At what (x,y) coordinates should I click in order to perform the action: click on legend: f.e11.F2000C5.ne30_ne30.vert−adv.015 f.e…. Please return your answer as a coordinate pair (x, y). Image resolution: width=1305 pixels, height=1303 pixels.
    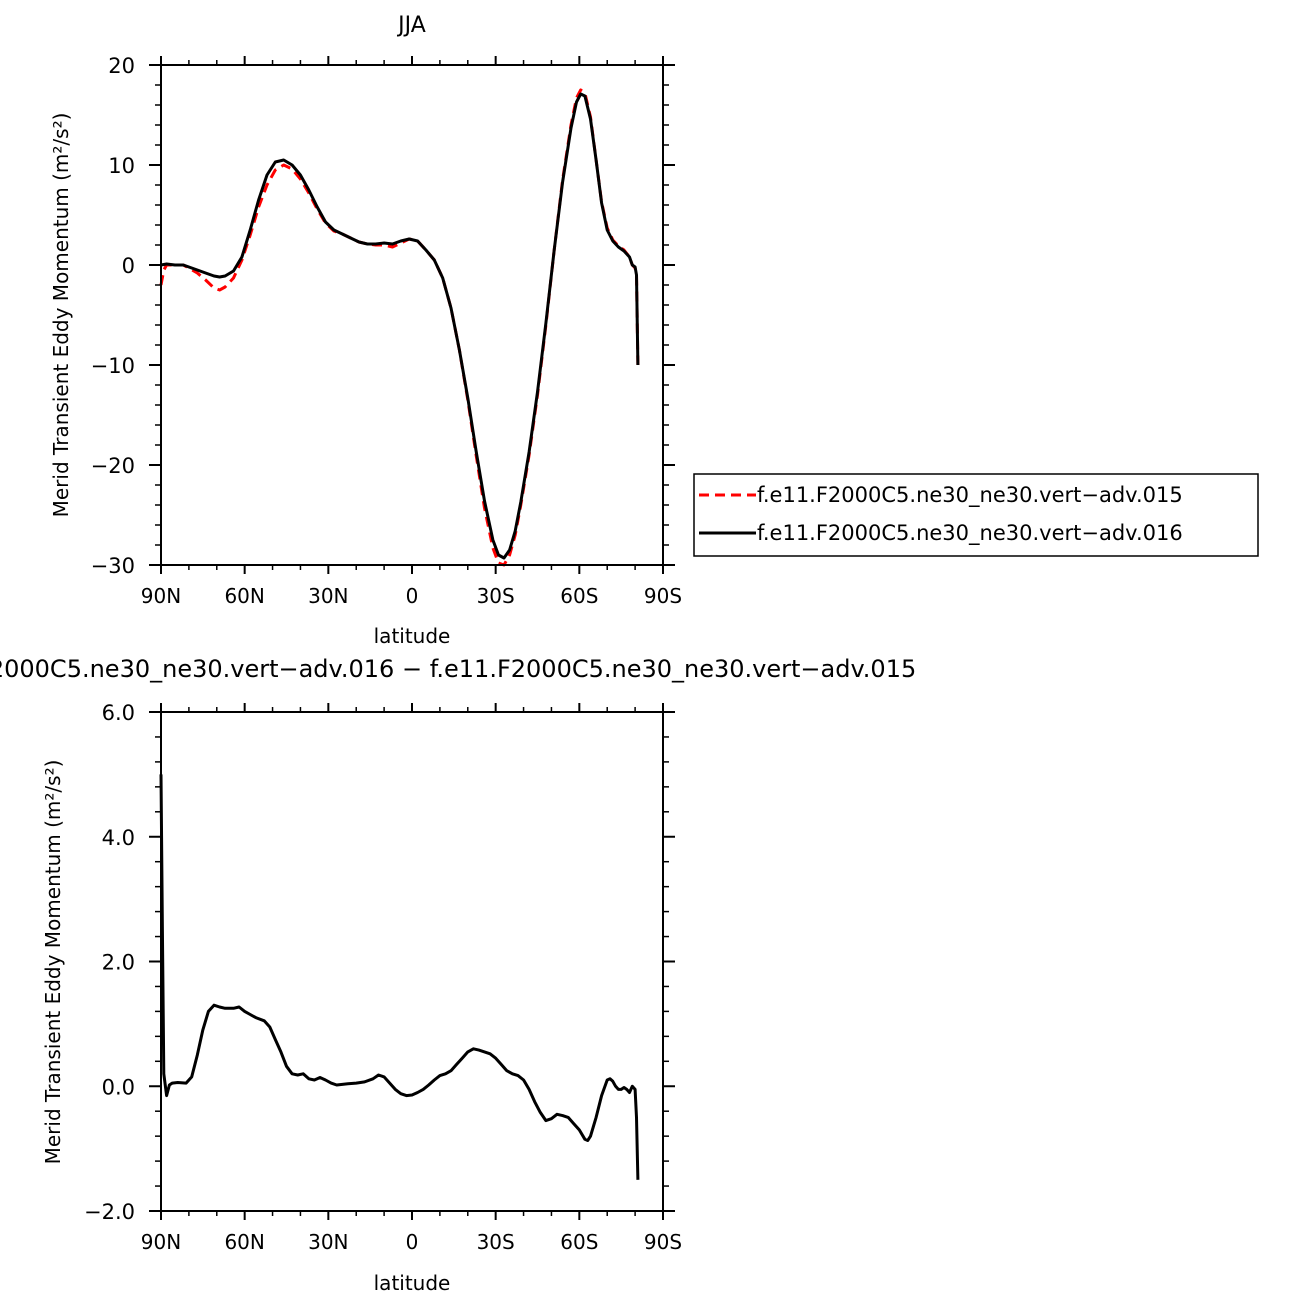
    Looking at the image, I should click on (976, 515).